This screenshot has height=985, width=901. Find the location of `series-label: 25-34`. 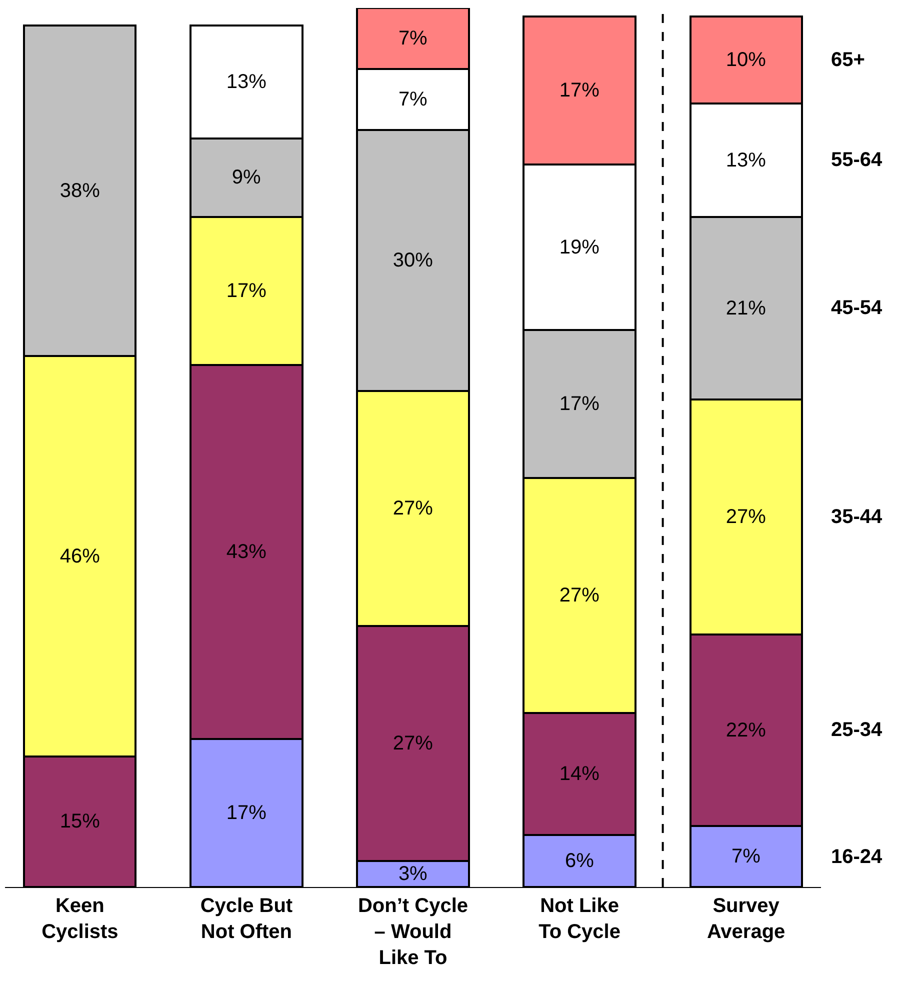

series-label: 25-34 is located at coordinates (857, 730).